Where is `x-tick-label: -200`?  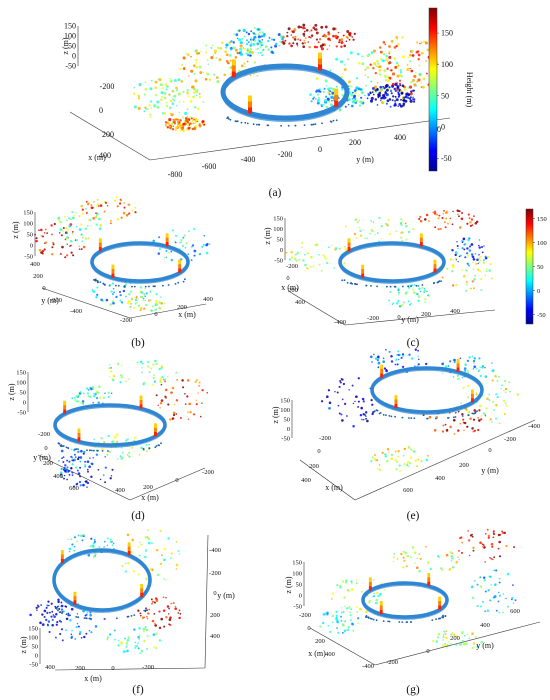 x-tick-label: -200 is located at coordinates (292, 266).